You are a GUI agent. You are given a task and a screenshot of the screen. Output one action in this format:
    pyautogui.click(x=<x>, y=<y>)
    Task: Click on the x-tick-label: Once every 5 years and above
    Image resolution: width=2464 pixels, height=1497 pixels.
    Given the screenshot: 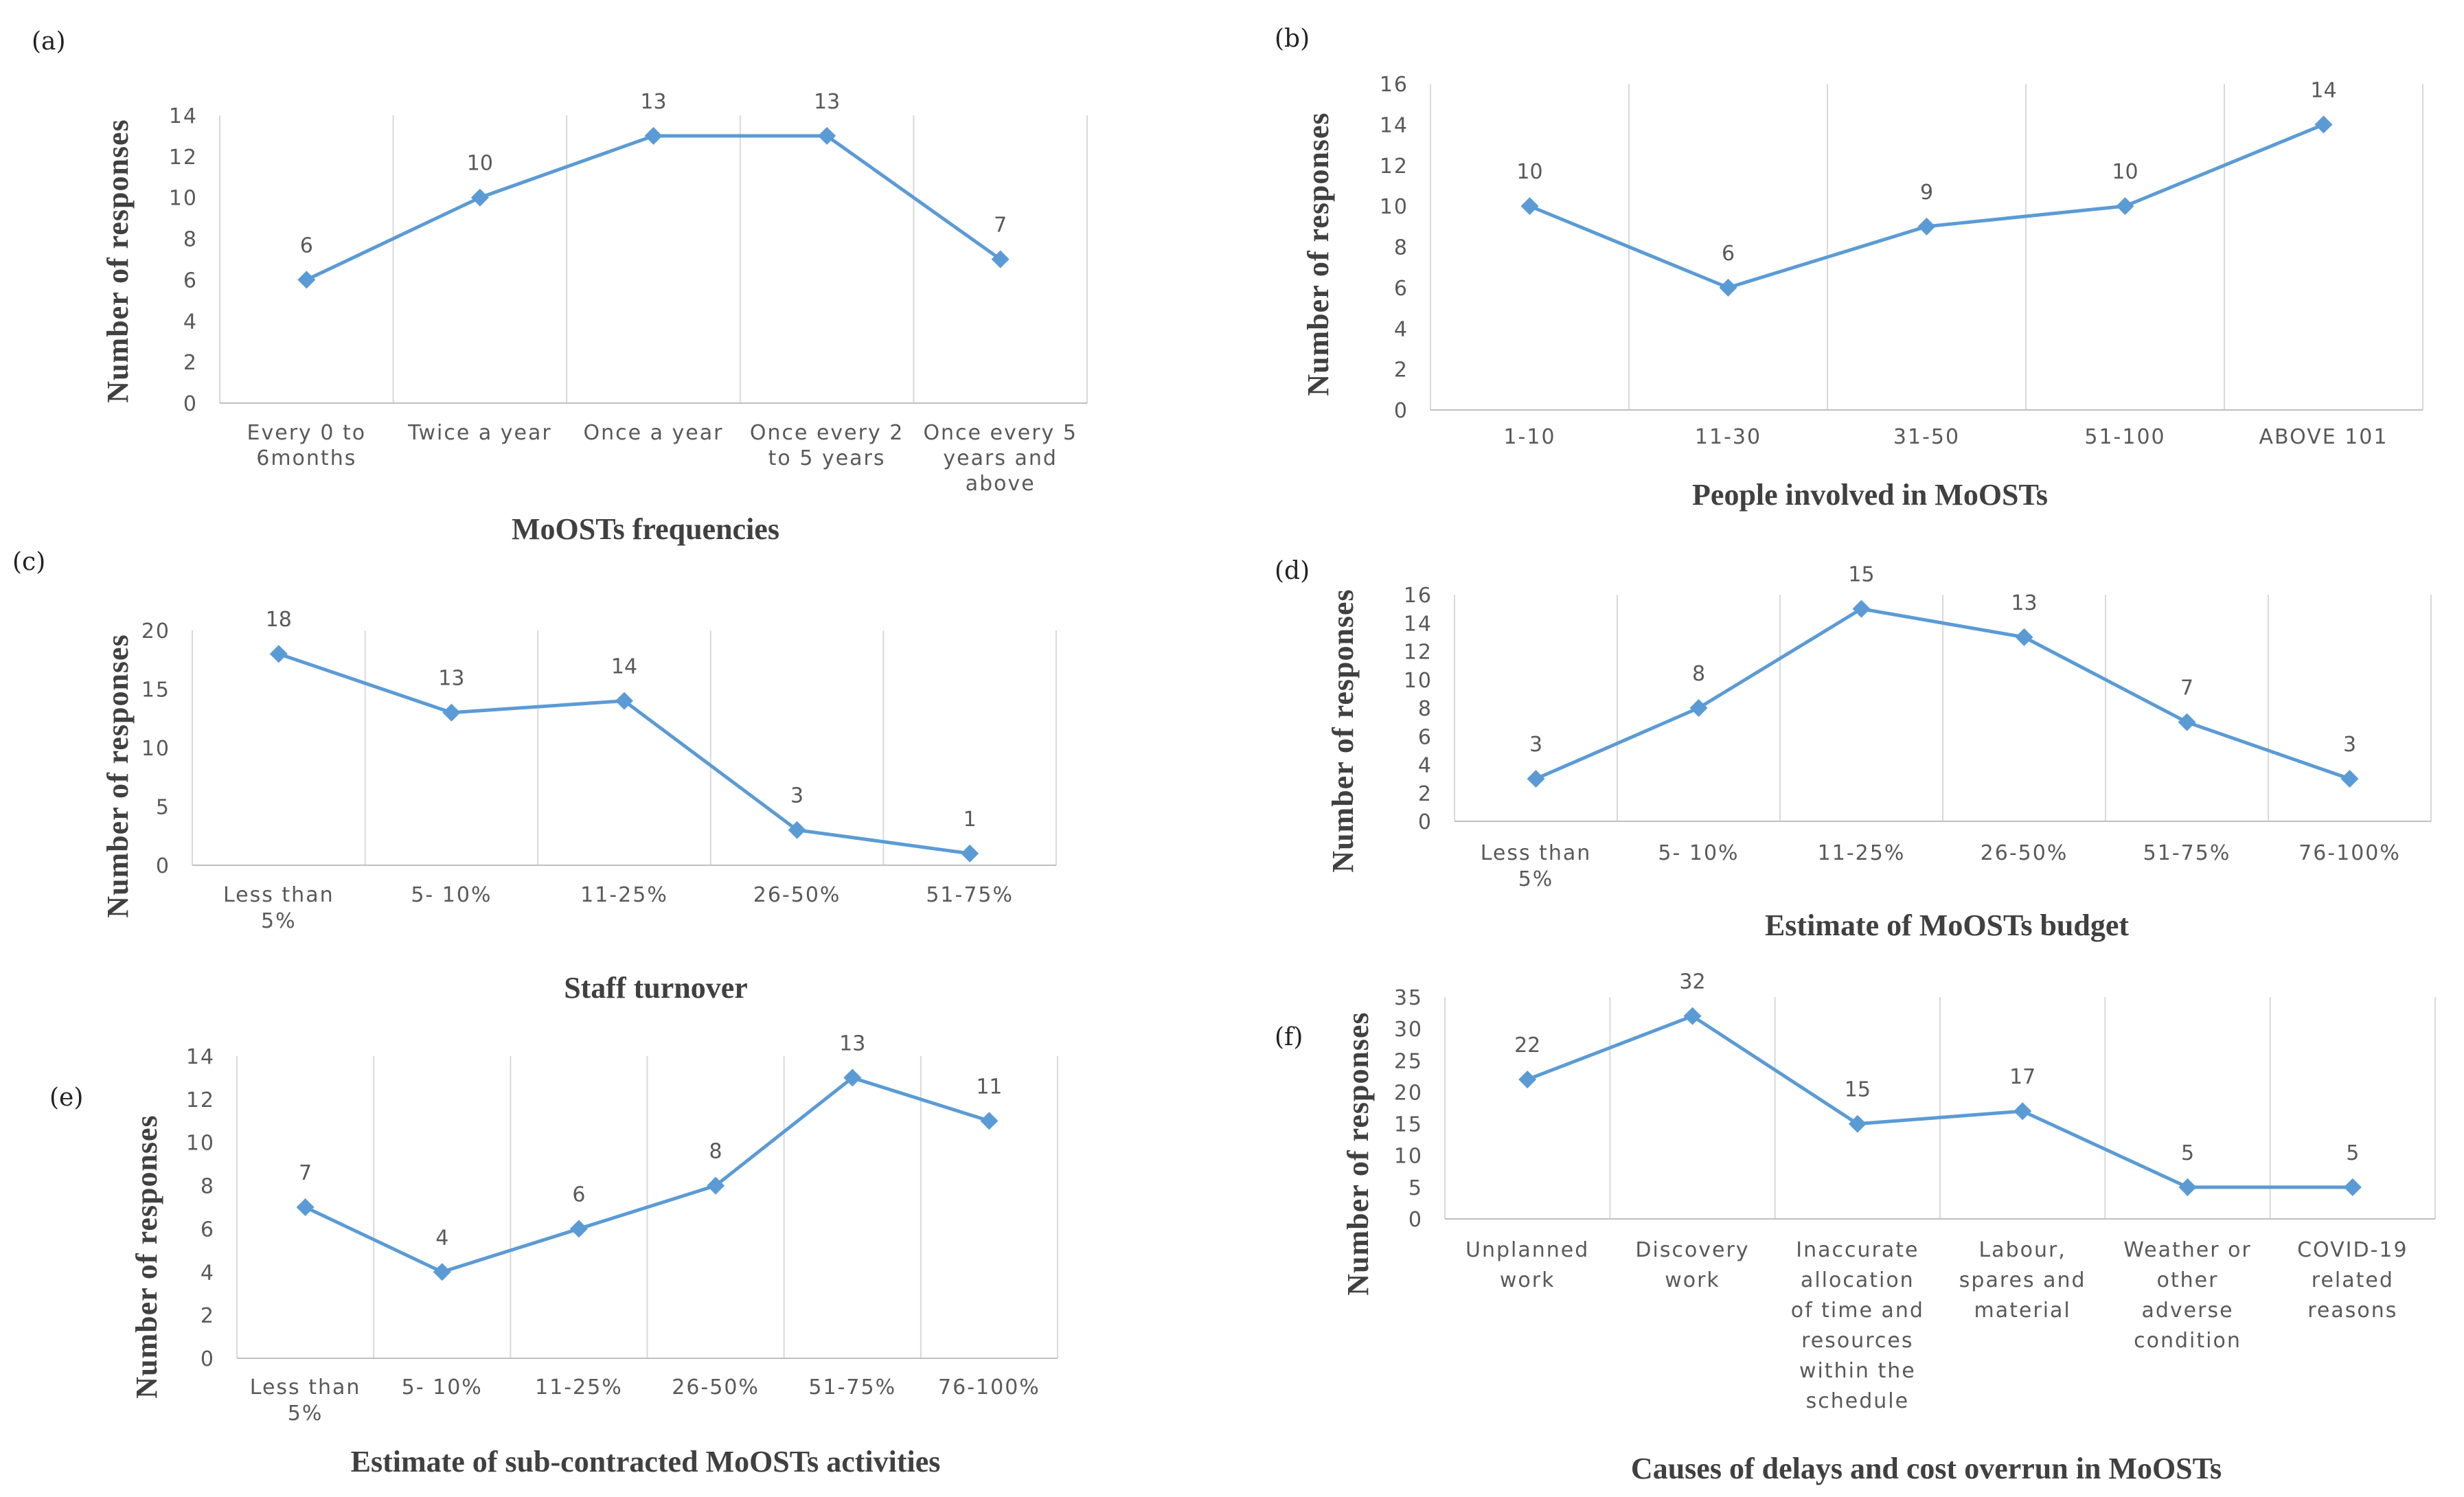 What is the action you would take?
    pyautogui.click(x=1000, y=458)
    